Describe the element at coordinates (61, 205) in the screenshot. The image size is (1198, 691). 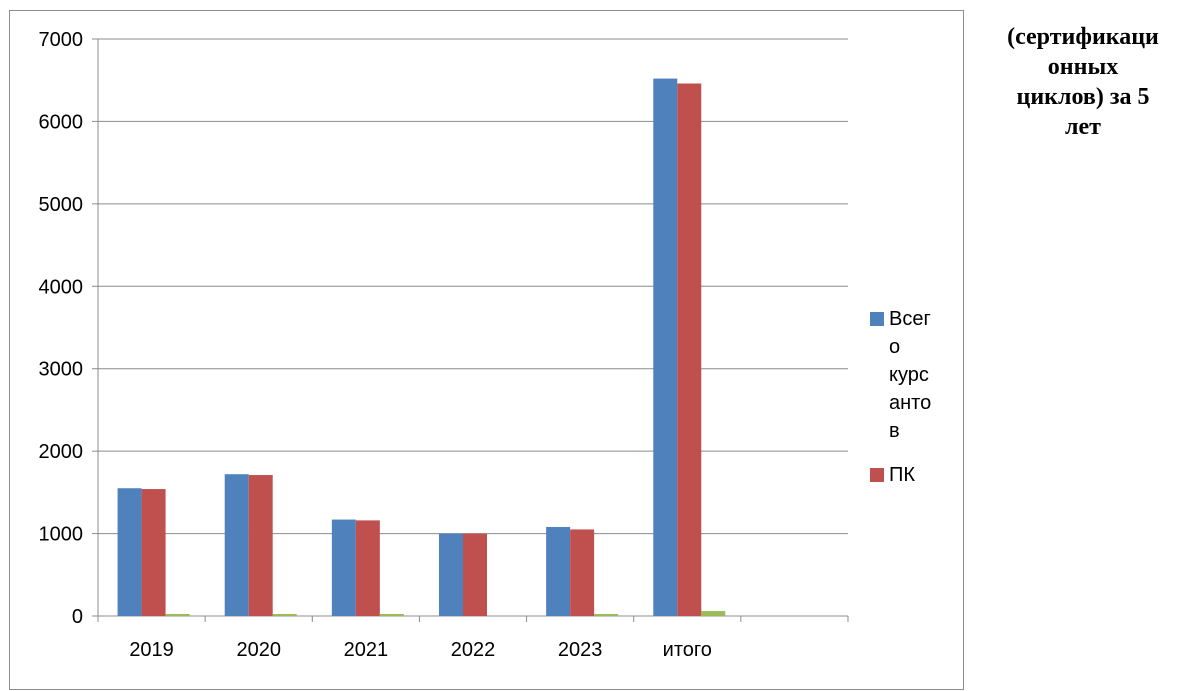
I see `y-tick-label: 5000` at that location.